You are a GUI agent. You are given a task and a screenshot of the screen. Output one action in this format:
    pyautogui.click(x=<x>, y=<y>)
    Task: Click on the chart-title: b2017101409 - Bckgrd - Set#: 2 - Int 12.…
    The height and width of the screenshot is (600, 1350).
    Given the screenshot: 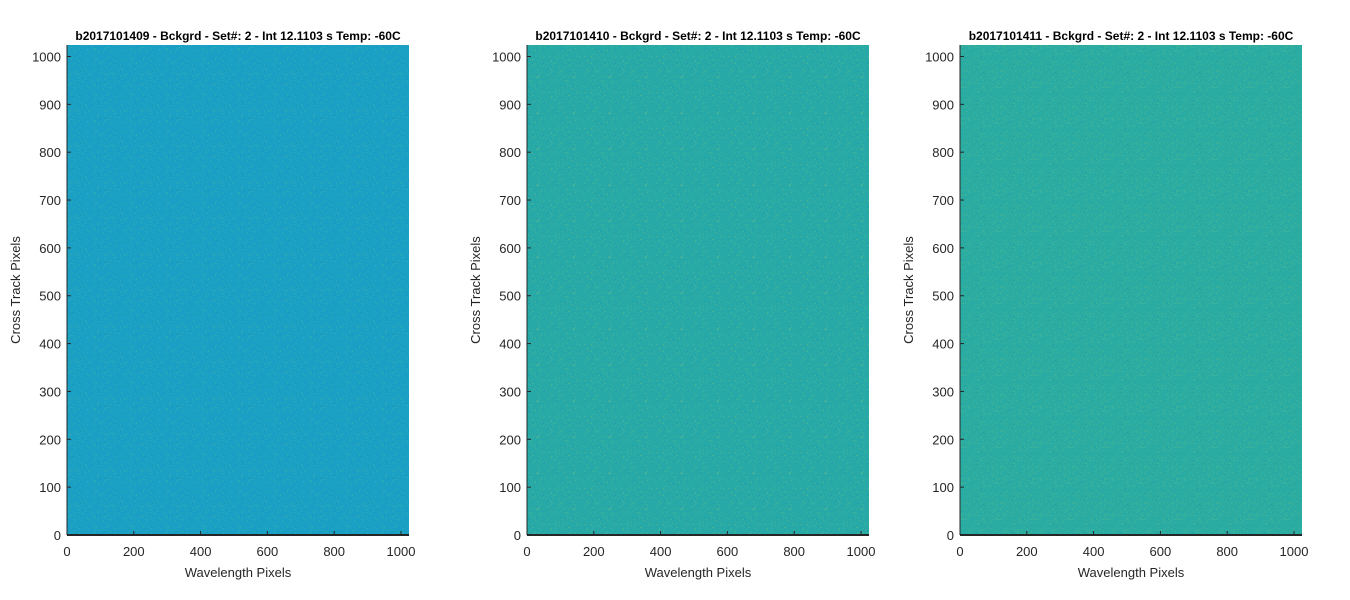 What is the action you would take?
    pyautogui.click(x=238, y=36)
    